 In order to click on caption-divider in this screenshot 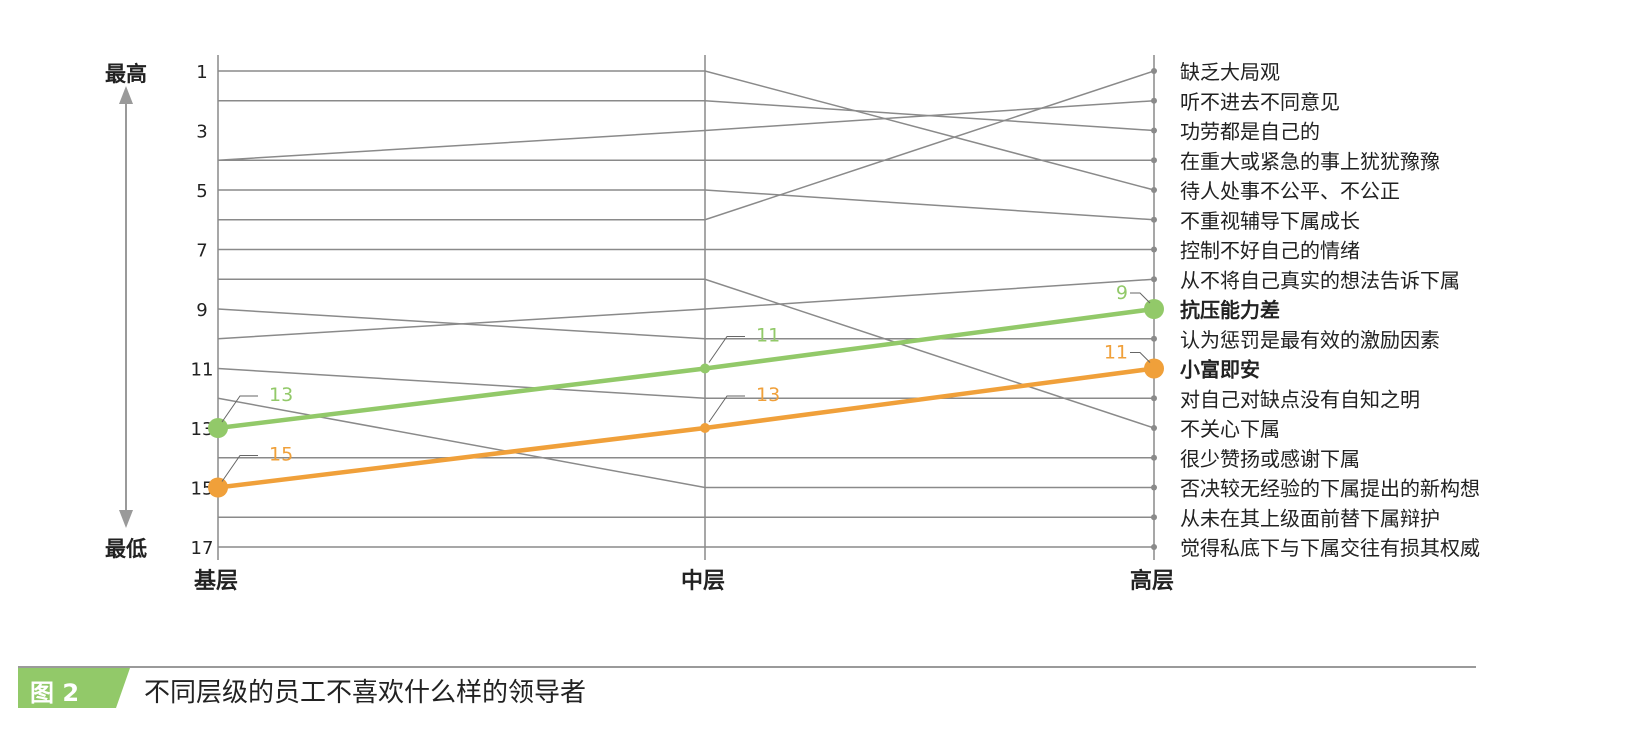, I will do `click(747, 667)`.